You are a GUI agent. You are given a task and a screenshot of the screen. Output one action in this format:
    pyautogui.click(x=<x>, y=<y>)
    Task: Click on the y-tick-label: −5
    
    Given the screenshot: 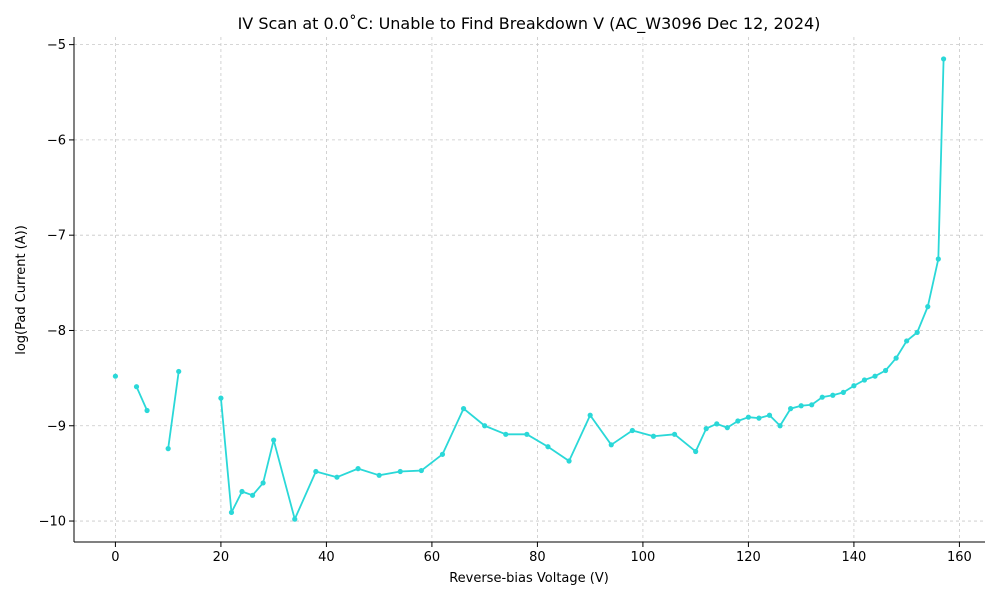 What is the action you would take?
    pyautogui.click(x=56, y=45)
    